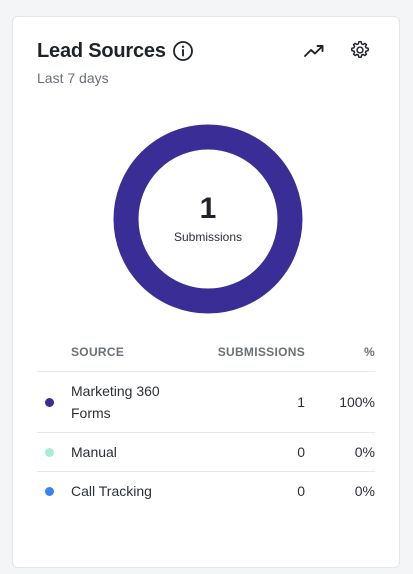 The height and width of the screenshot is (574, 413). What do you see at coordinates (208, 237) in the screenshot?
I see `submission-label: Submissions` at bounding box center [208, 237].